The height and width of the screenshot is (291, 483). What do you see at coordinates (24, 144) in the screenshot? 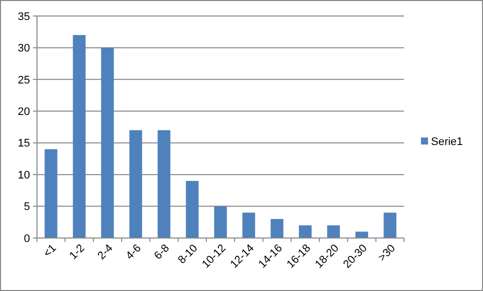
I see `y-tick-label: 15` at bounding box center [24, 144].